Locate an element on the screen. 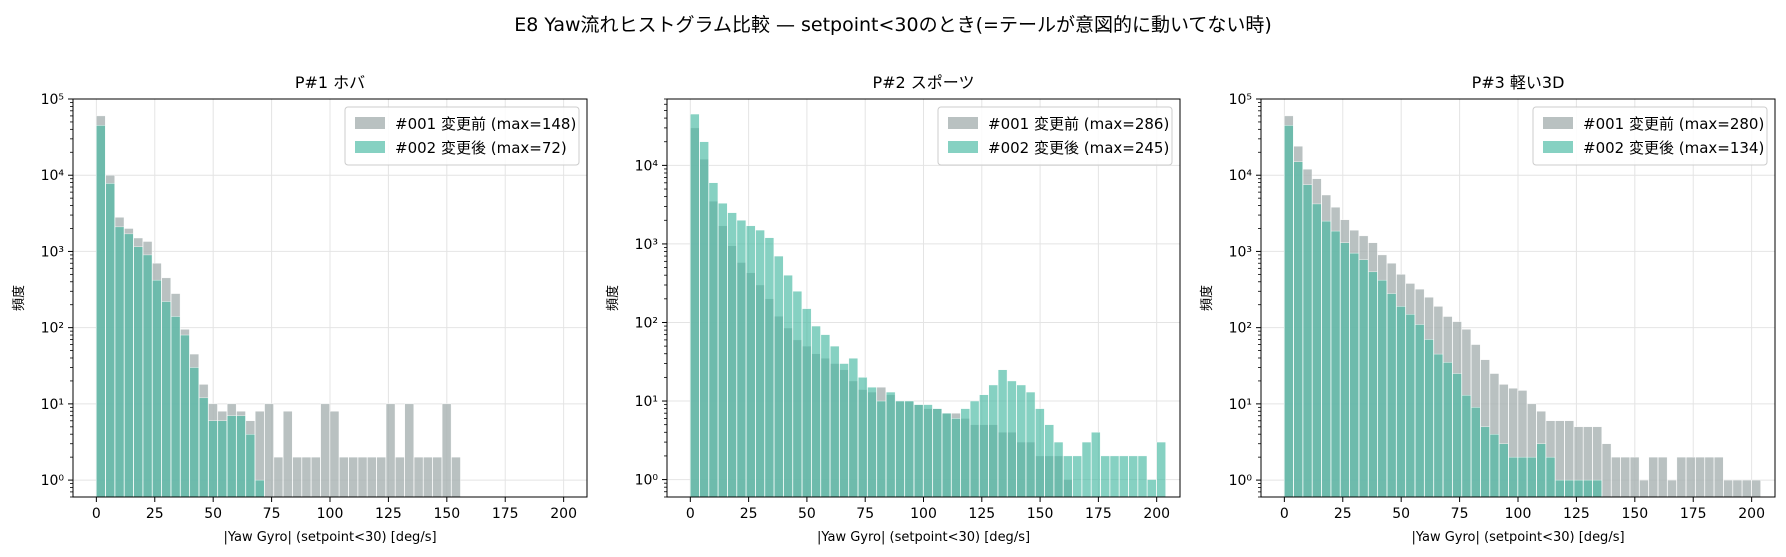 The image size is (1786, 557). legend-label: #001 変更前 (max=286) is located at coordinates (1078, 124).